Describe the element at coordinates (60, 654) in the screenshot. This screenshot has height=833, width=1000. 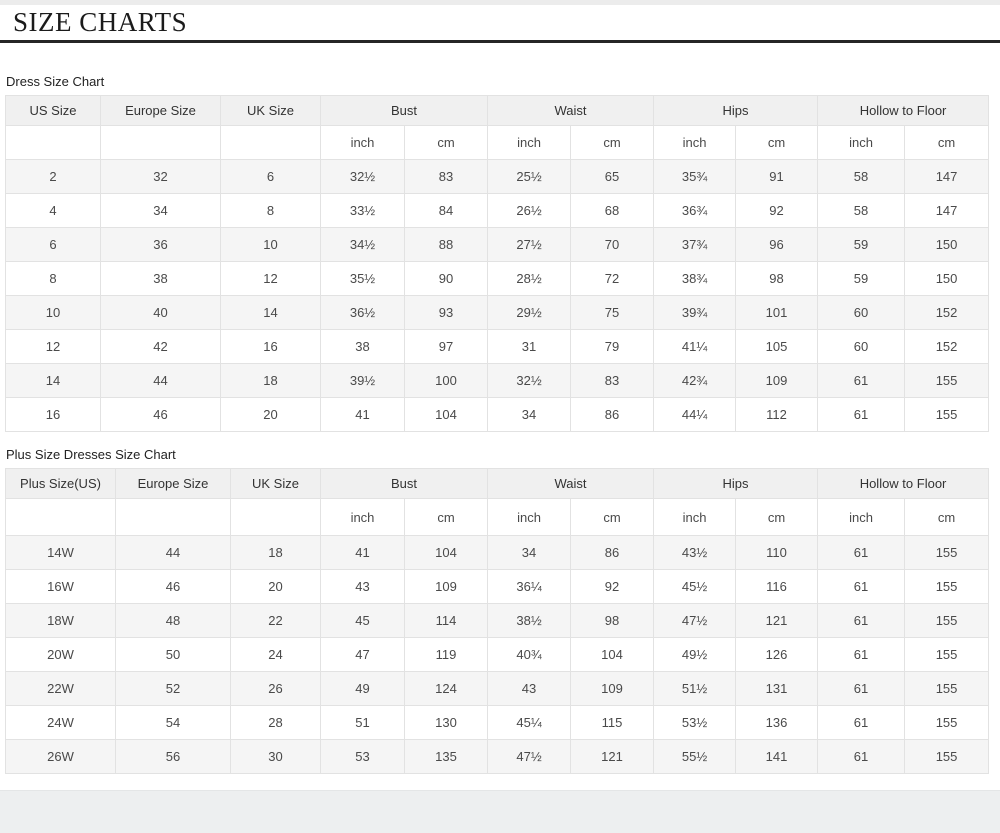
I see `cell: 20W` at that location.